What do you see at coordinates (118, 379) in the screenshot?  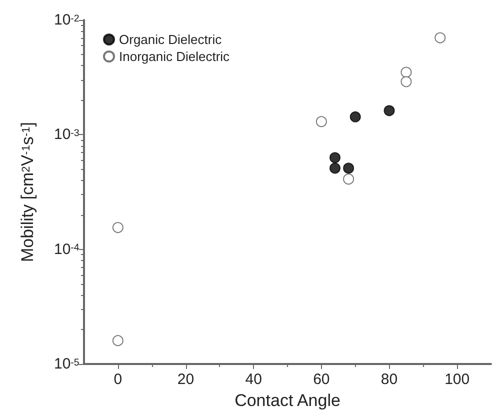 I see `x-tick-label: 0` at bounding box center [118, 379].